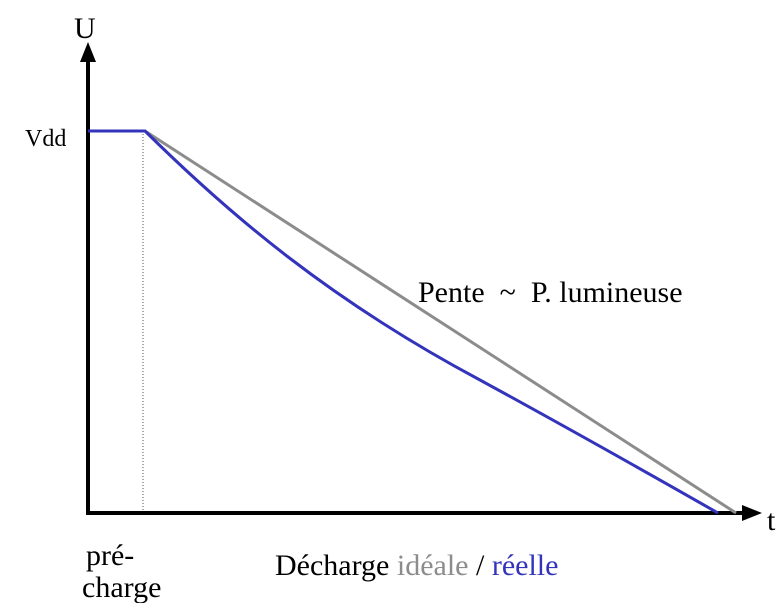 Image resolution: width=779 pixels, height=603 pixels. I want to click on slope-annotation: Pente ~ P. lumineuse, so click(550, 292).